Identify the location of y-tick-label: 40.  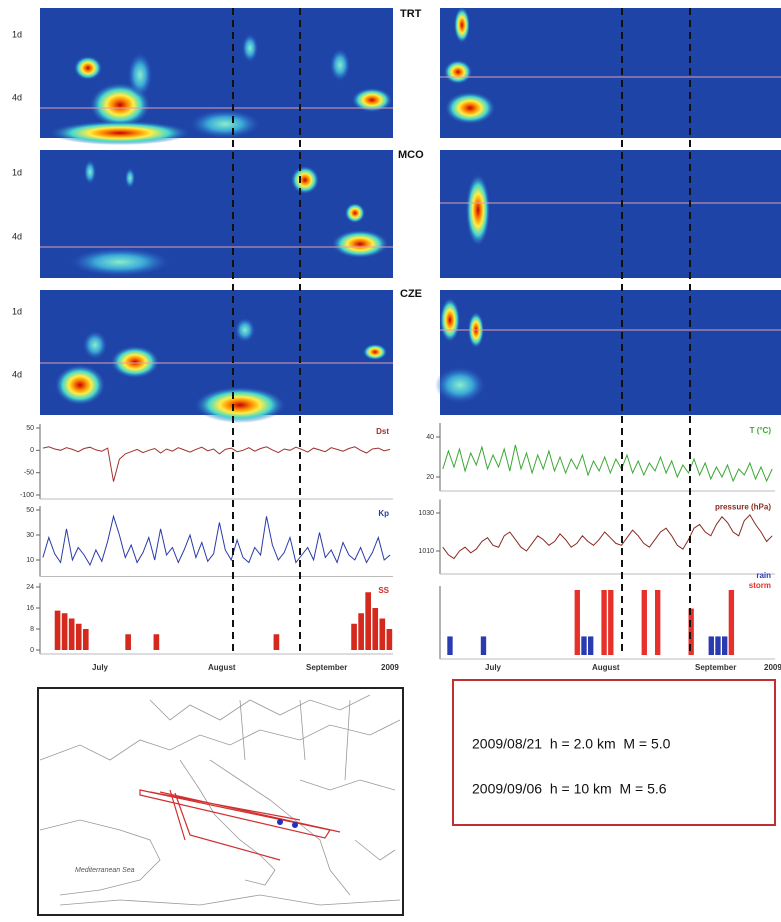
(430, 437).